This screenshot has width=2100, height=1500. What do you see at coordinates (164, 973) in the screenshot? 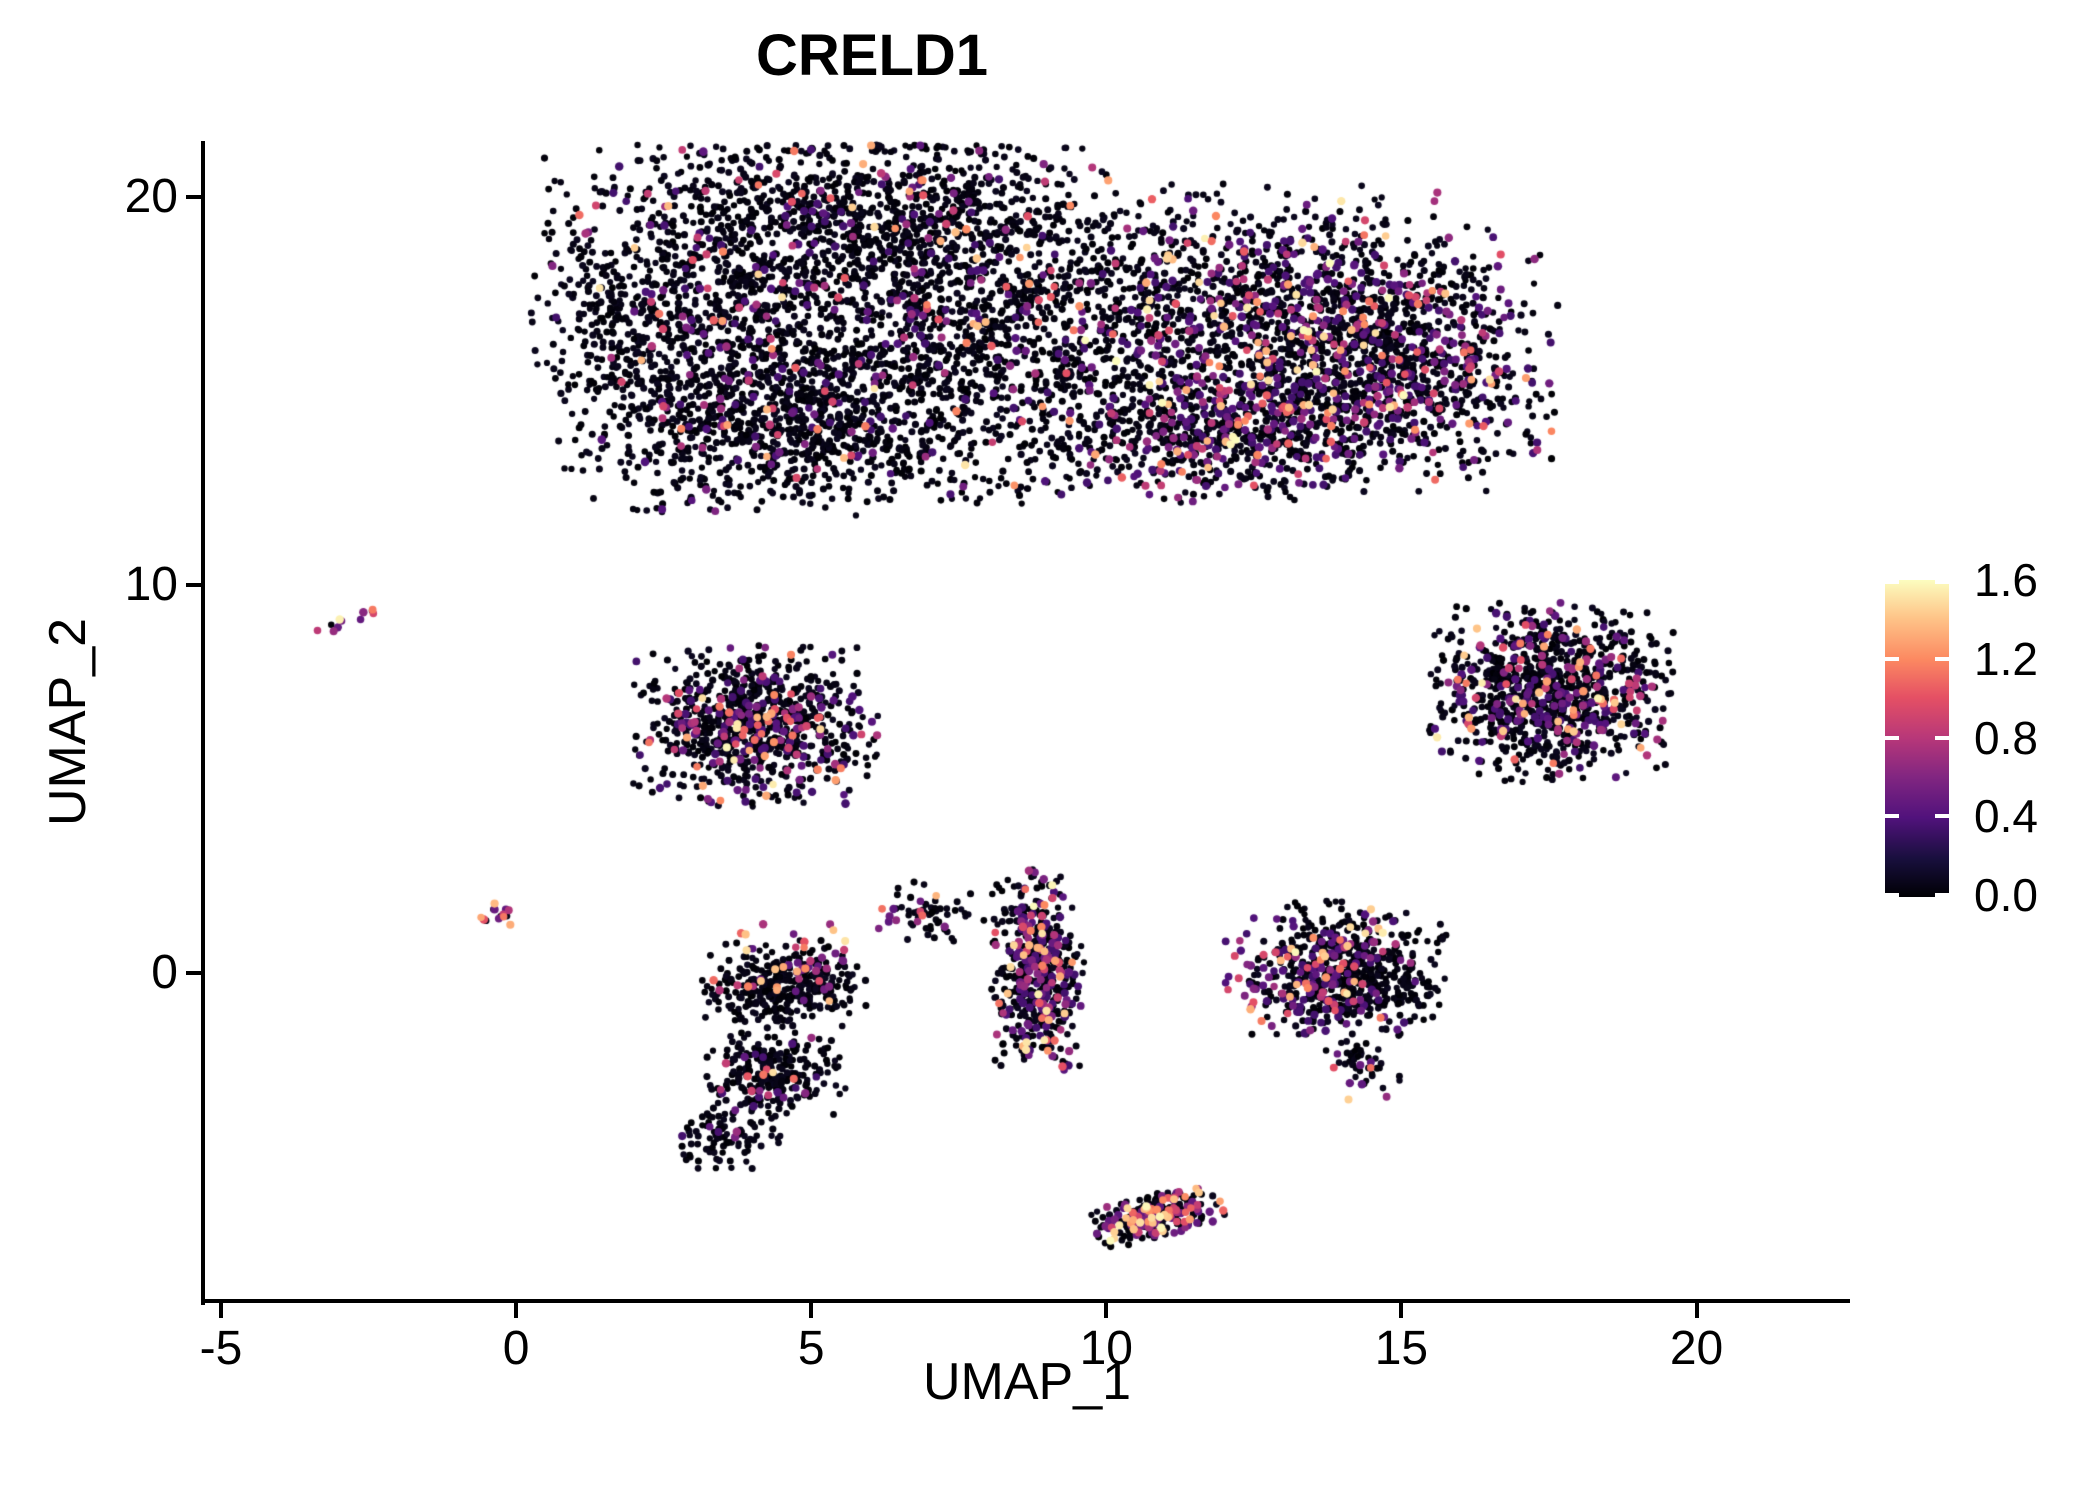
I see `y-tick-label: 0` at bounding box center [164, 973].